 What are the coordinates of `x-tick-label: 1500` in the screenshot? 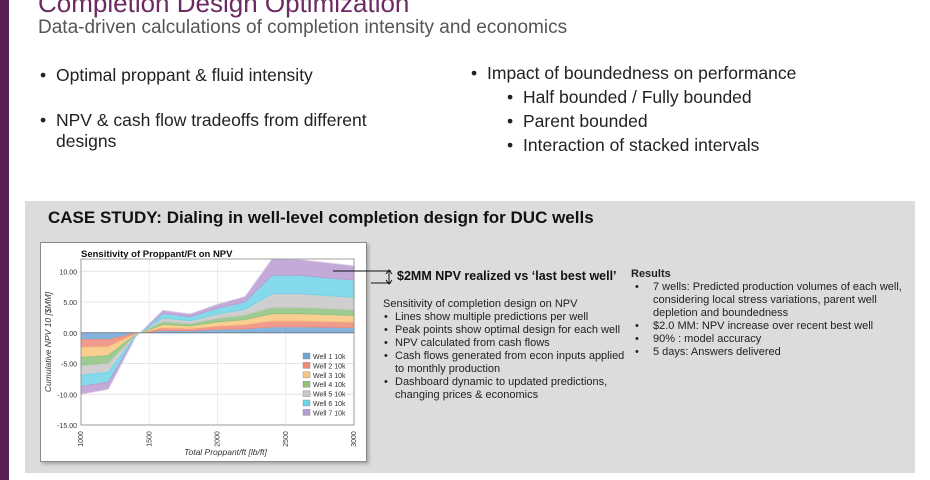 It's located at (149, 439).